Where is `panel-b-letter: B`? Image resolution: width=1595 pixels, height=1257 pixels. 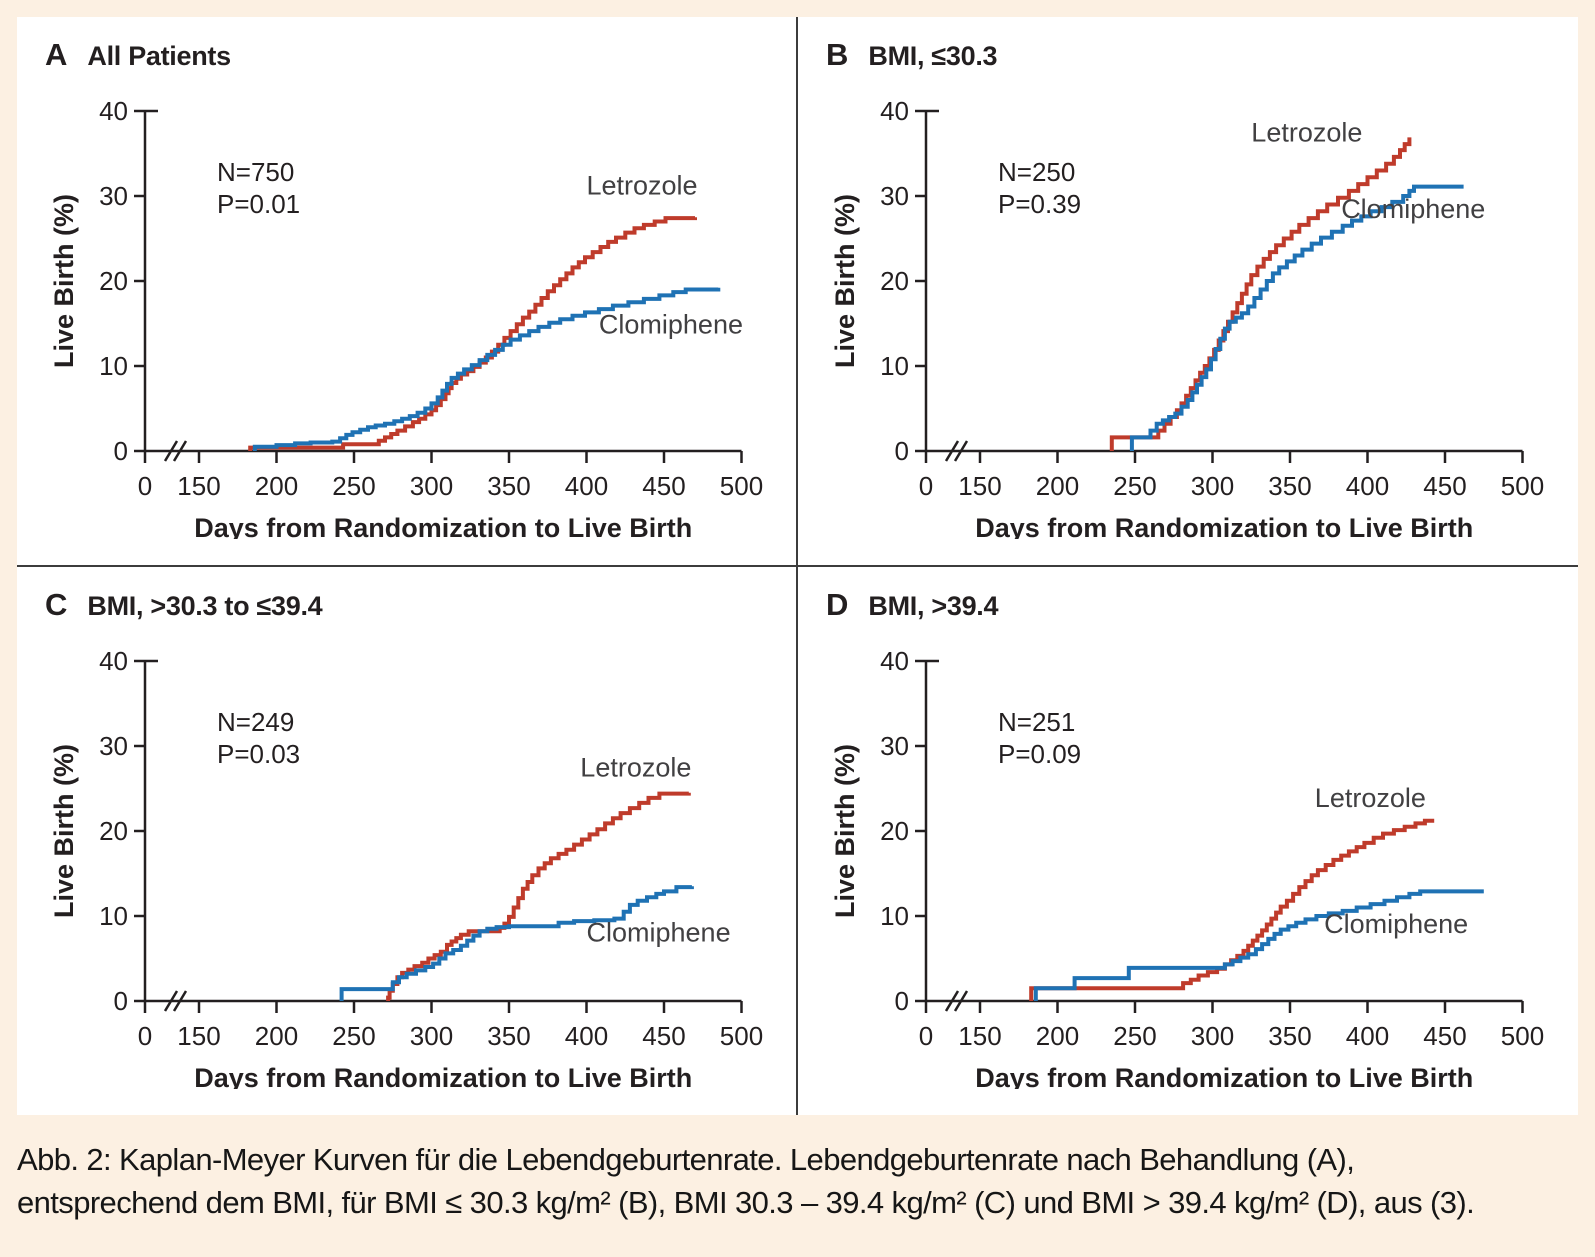
panel-b-letter: B is located at coordinates (837, 54).